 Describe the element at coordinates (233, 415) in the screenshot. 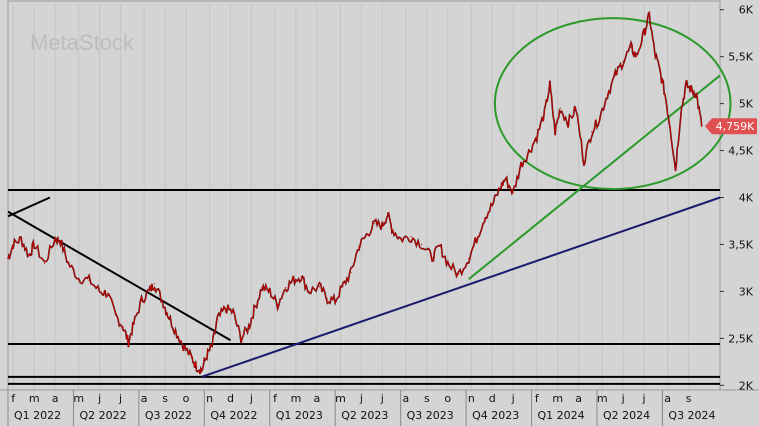

I see `quarter-tick-label: Q4 2022` at that location.